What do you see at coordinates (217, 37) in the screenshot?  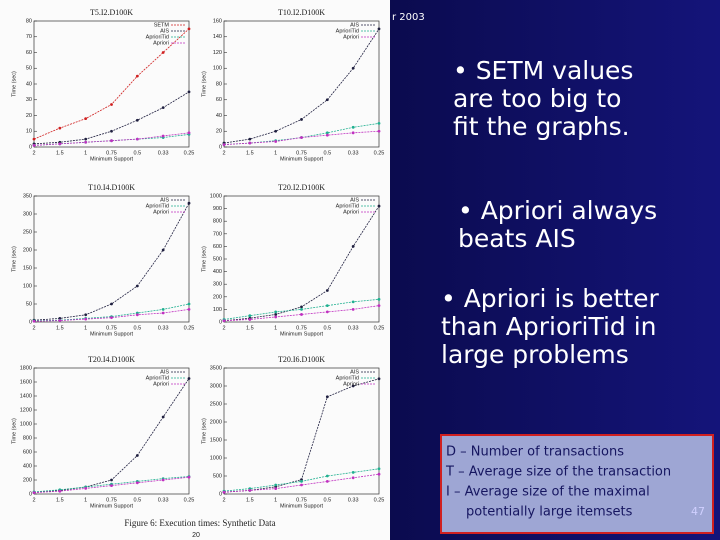 I see `y-tick-label: 140` at bounding box center [217, 37].